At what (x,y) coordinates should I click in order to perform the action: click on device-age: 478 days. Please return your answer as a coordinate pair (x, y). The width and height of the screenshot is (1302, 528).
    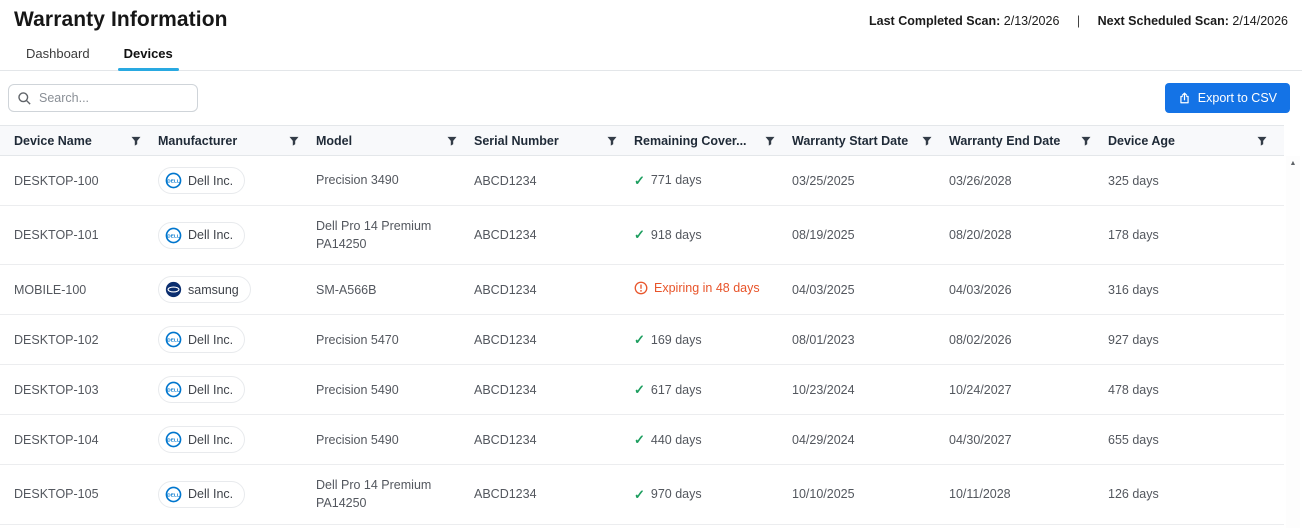
    Looking at the image, I should click on (1133, 389).